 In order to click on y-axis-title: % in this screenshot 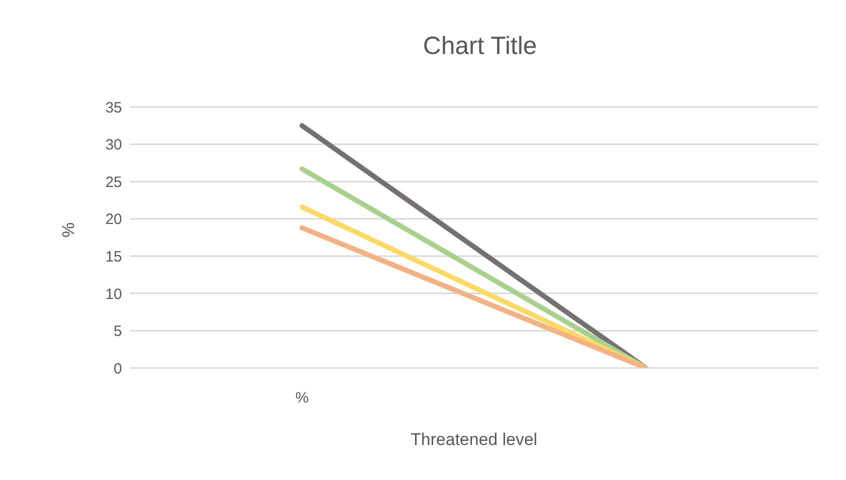, I will do `click(68, 230)`.